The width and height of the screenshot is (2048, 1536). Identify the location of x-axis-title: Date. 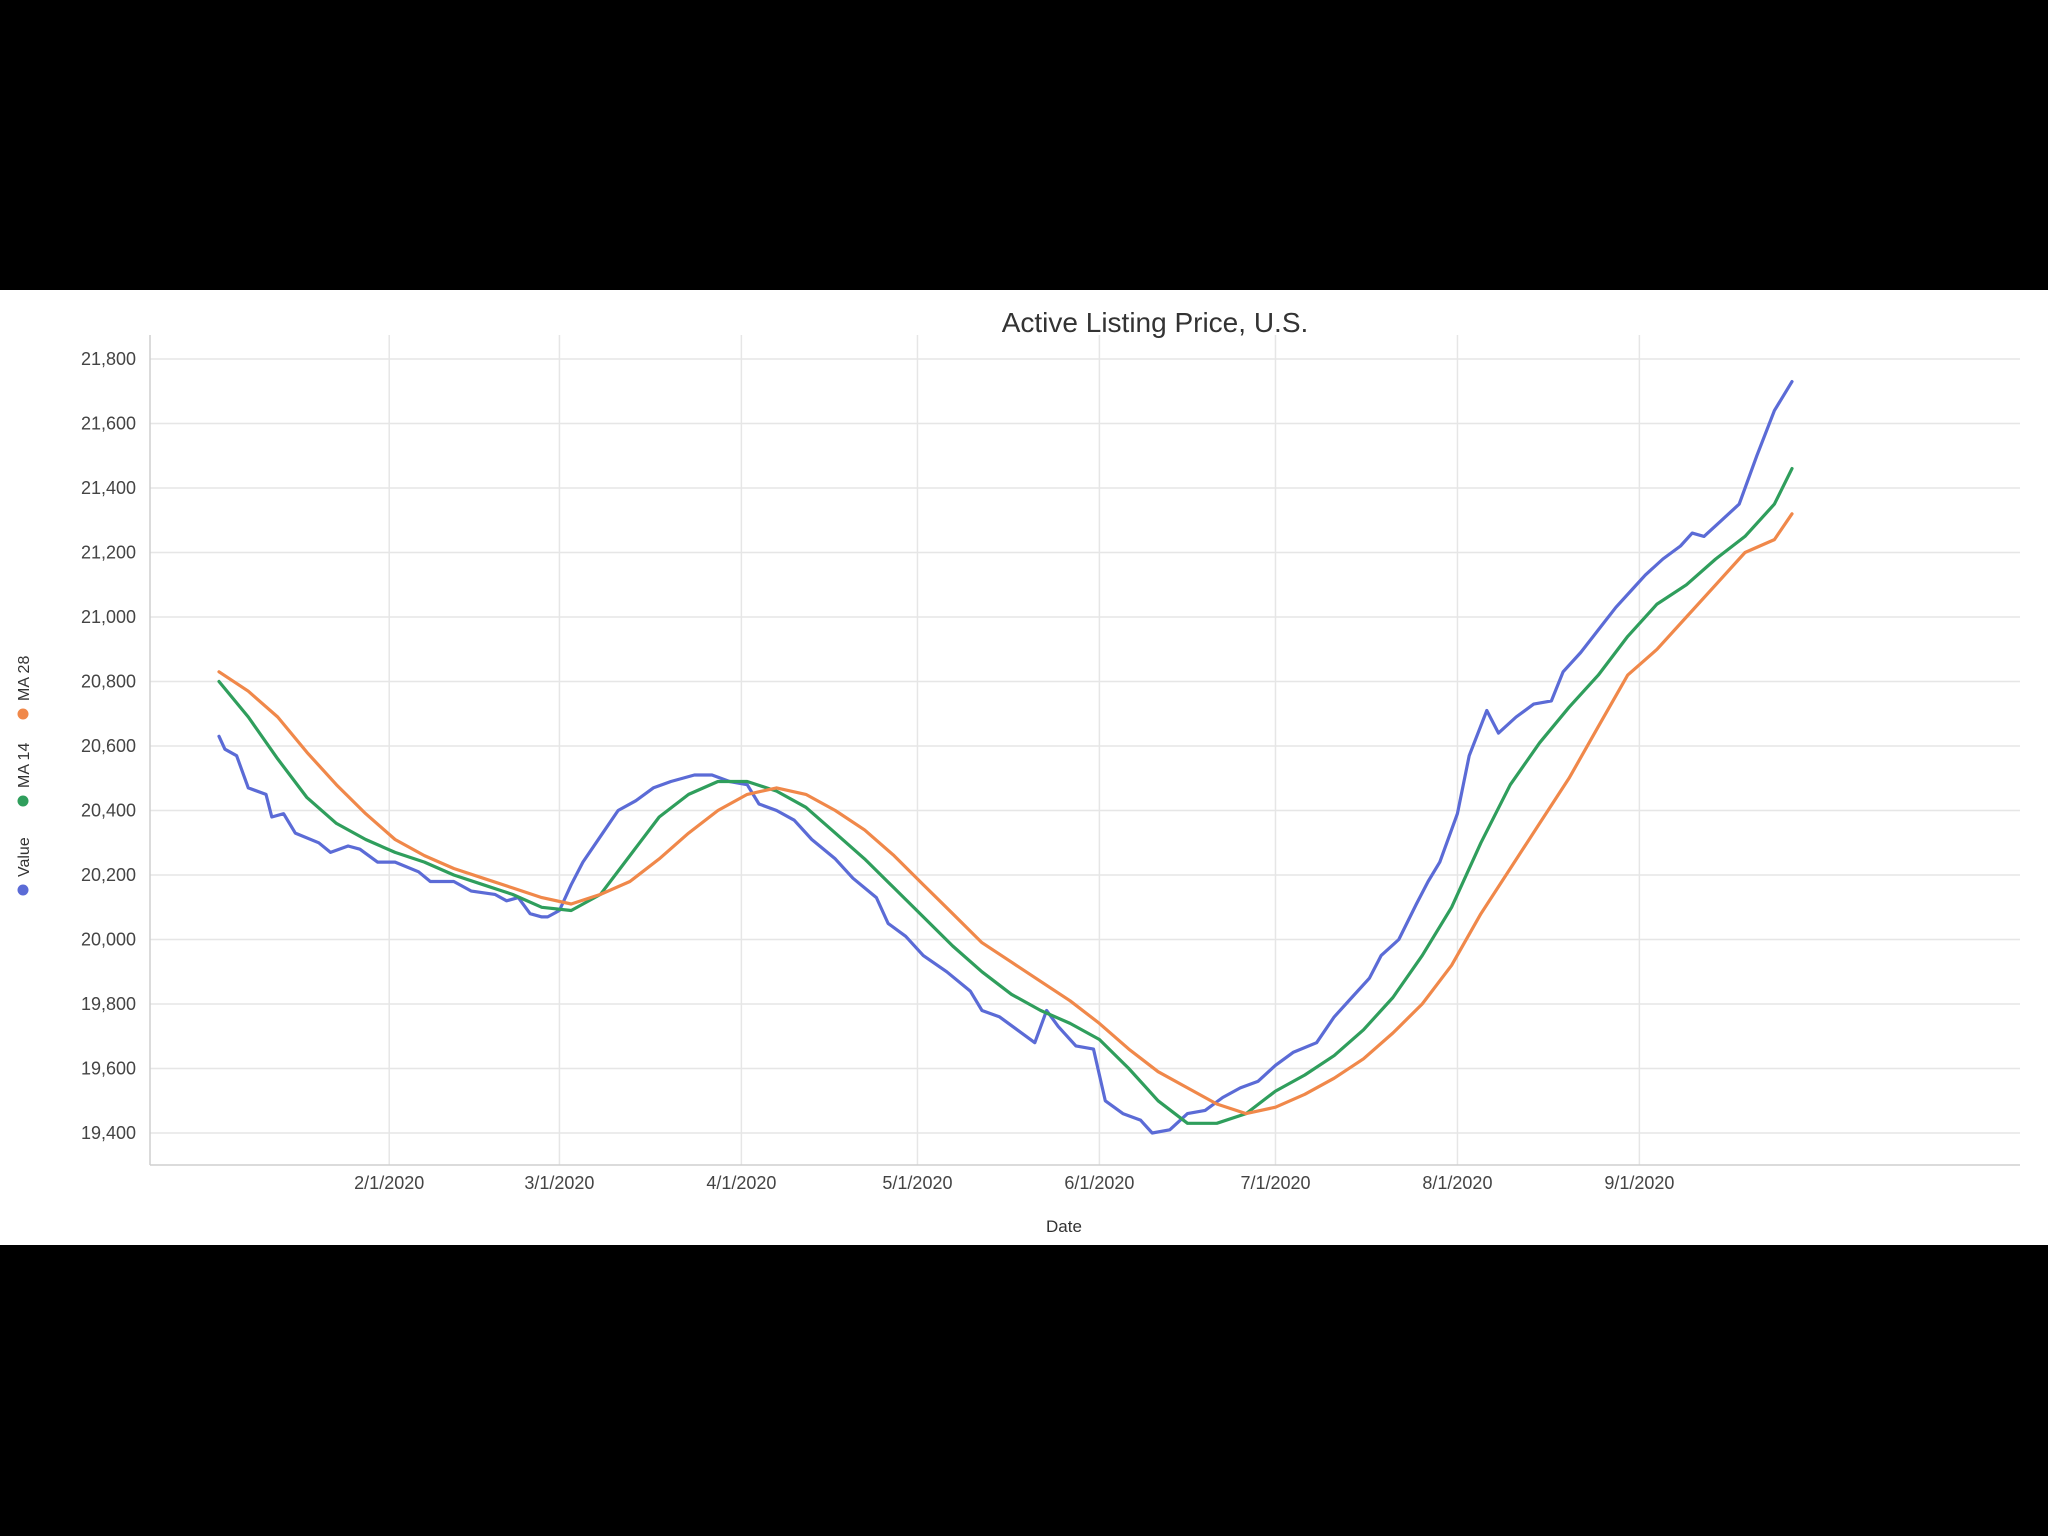
(1064, 1226).